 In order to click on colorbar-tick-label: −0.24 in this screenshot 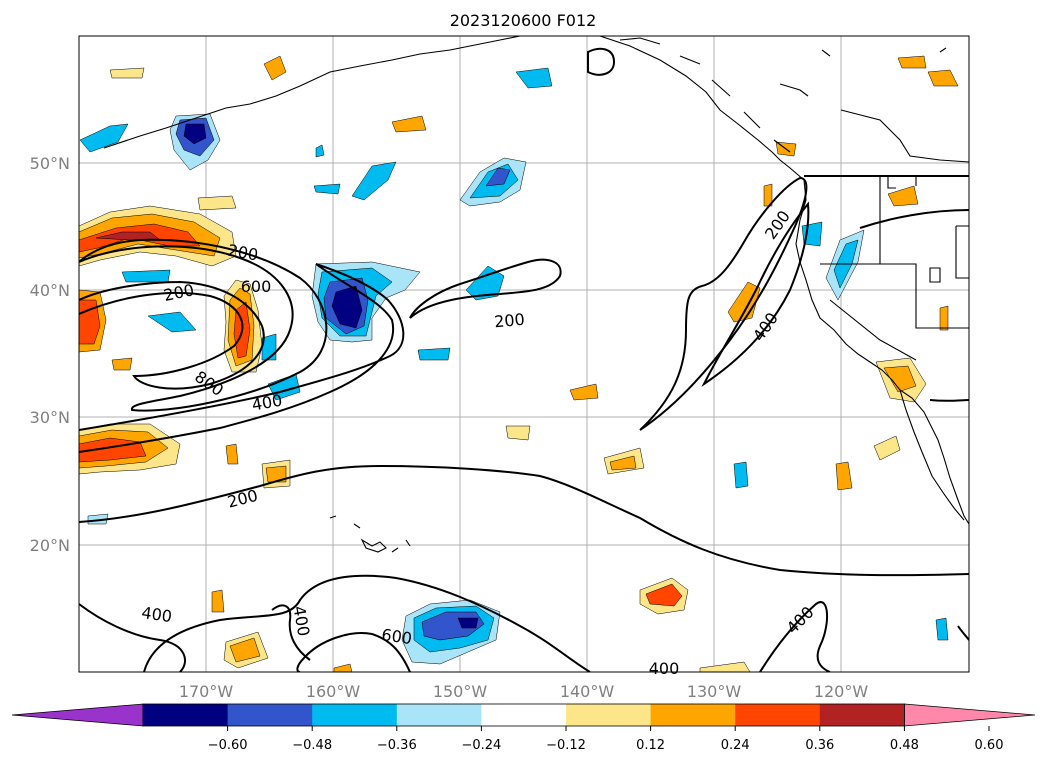, I will do `click(481, 745)`.